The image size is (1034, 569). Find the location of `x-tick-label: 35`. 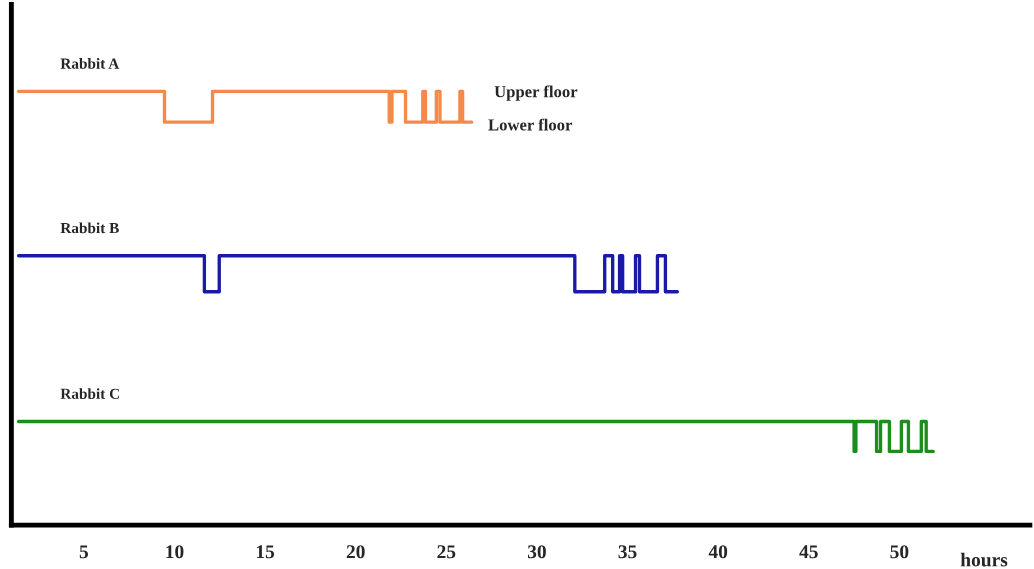

x-tick-label: 35 is located at coordinates (627, 552).